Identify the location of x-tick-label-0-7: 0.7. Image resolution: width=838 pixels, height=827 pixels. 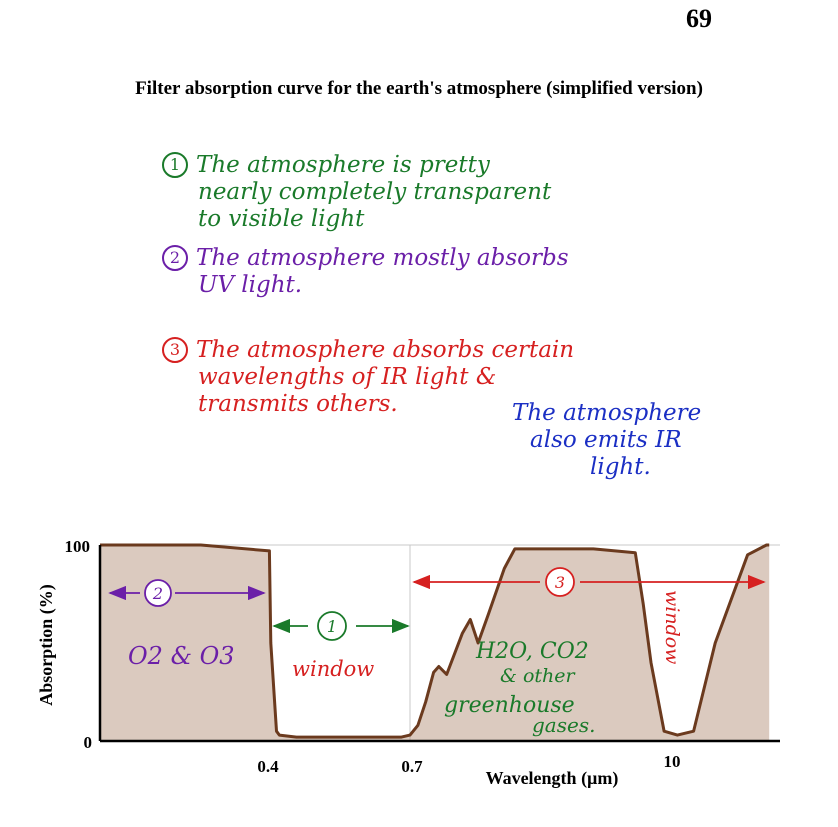
(412, 766).